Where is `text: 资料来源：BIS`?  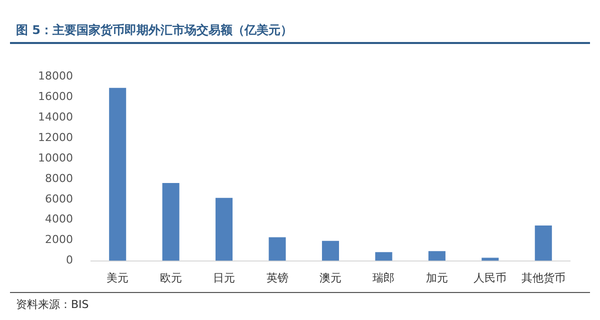
text: 资料来源：BIS is located at coordinates (52, 304).